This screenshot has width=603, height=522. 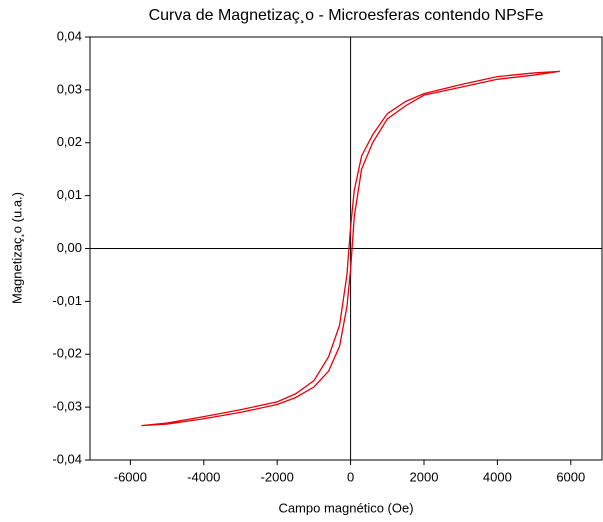 I want to click on y-axis-label: Magnetizaç¸o (u.a.), so click(x=16, y=248).